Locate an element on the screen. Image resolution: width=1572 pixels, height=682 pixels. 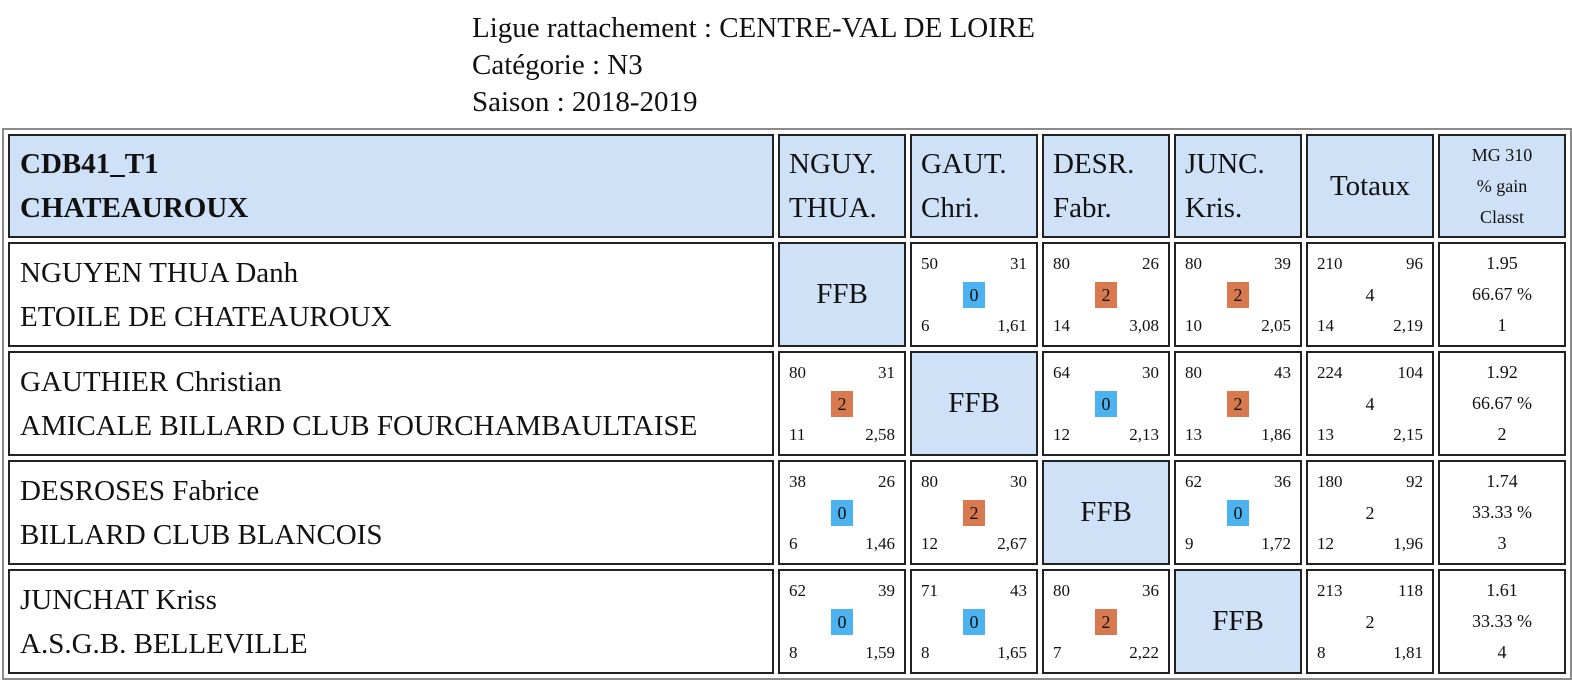
ranking: 2 is located at coordinates (1502, 434).